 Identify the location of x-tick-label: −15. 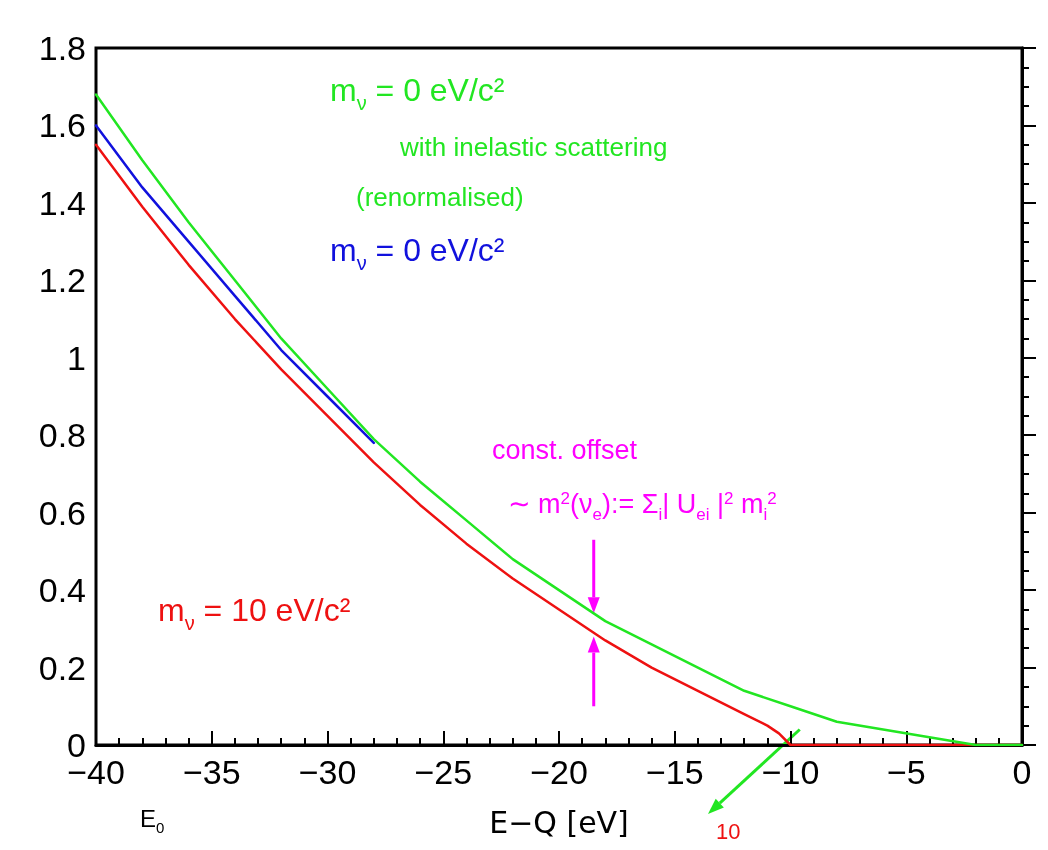
(674, 772).